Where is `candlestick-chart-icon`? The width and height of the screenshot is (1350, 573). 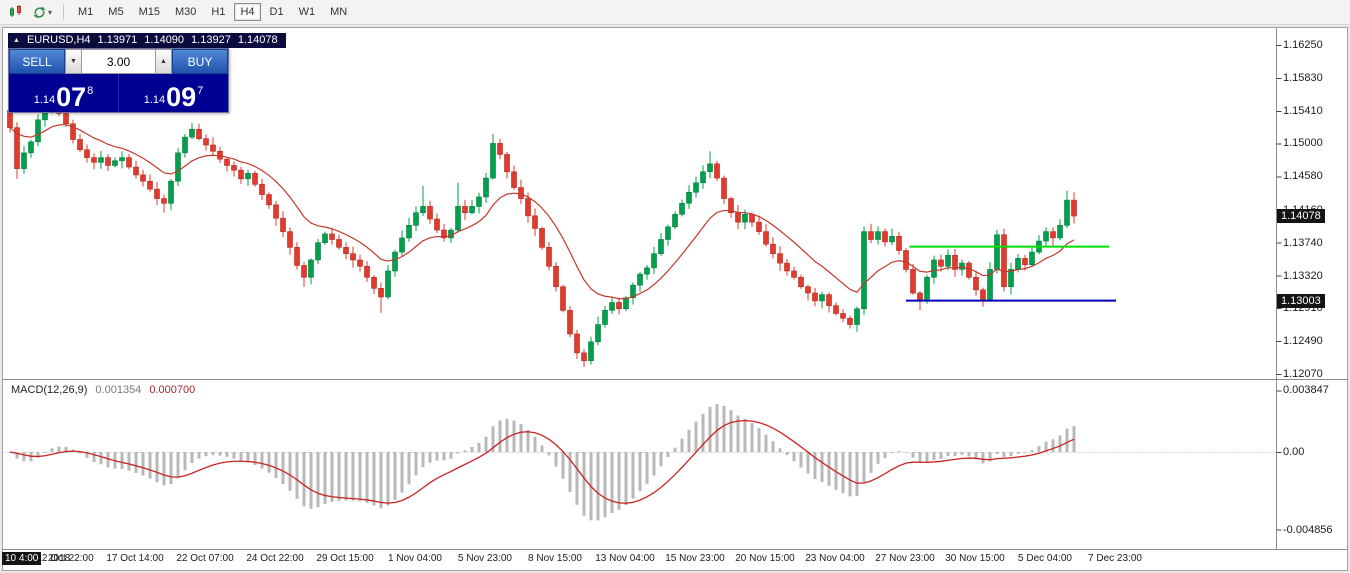
candlestick-chart-icon is located at coordinates (16, 12).